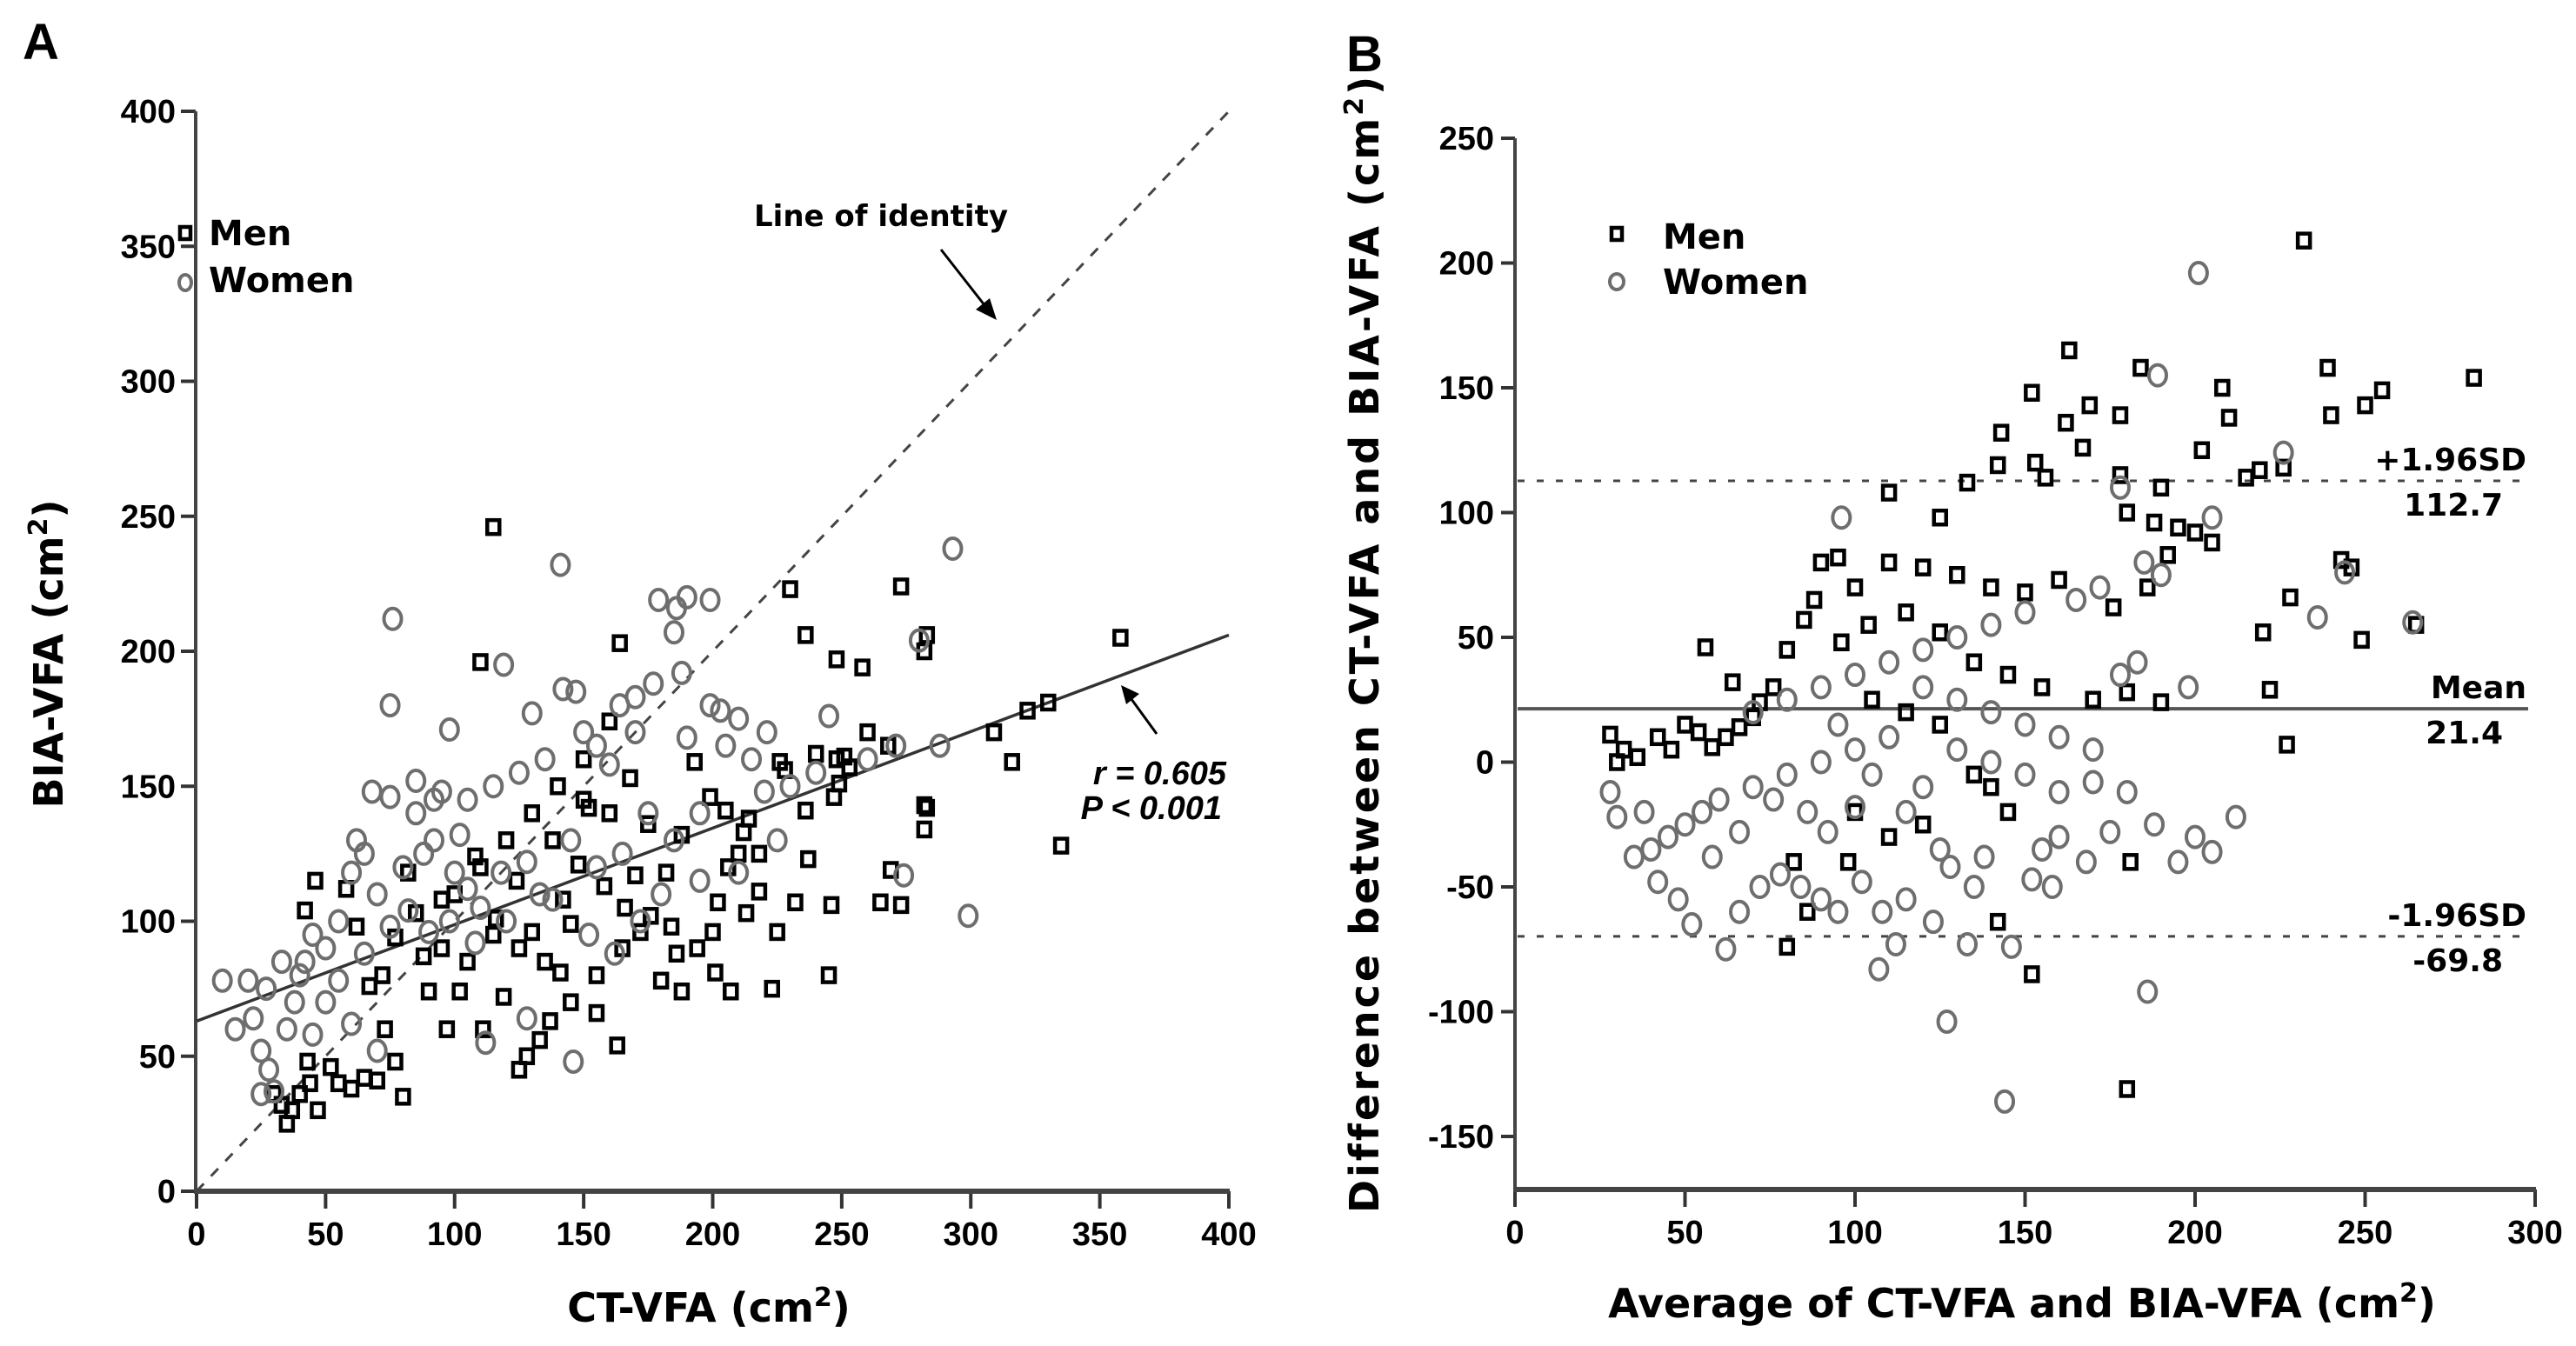 Image resolution: width=2576 pixels, height=1346 pixels. I want to click on y-tick-label: 200, so click(1466, 264).